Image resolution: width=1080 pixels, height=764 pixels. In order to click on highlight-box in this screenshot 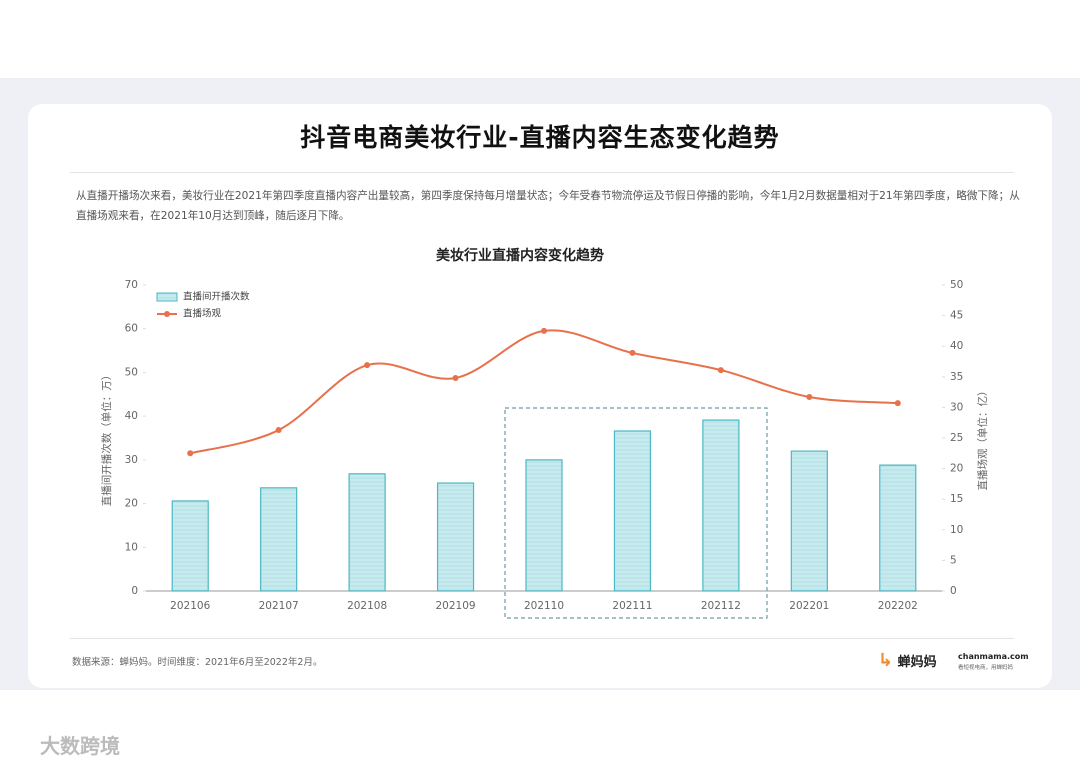, I will do `click(636, 513)`.